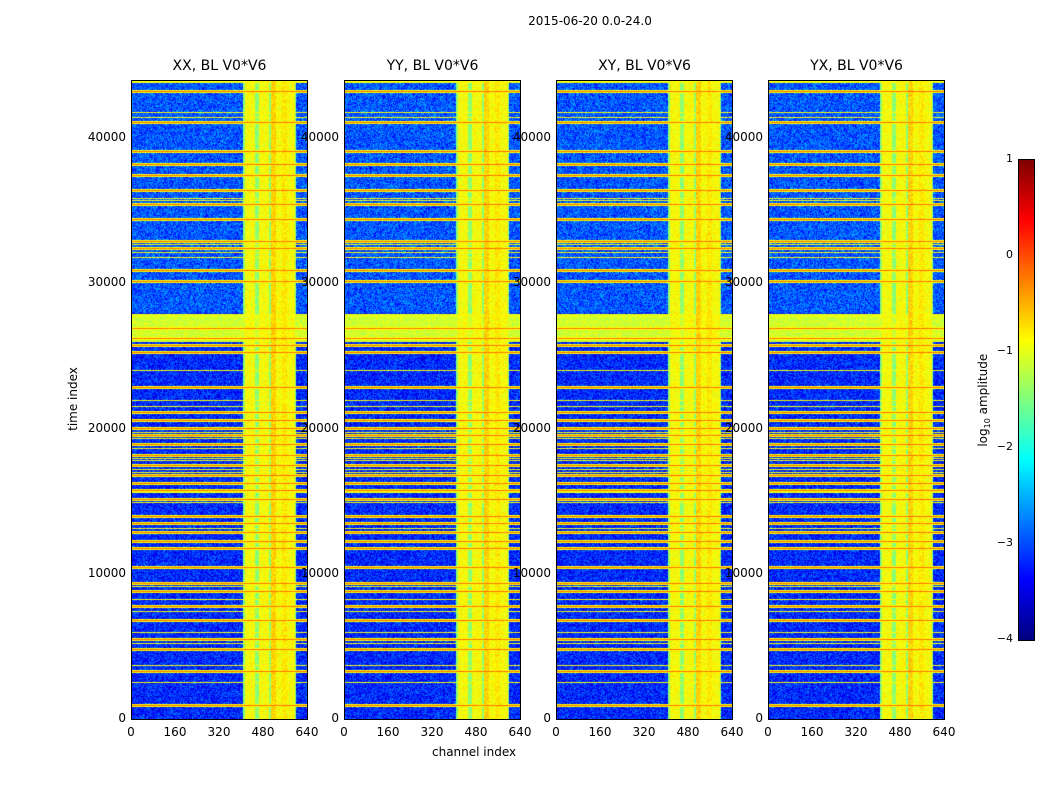  I want to click on figure-title: 2015-06-20 0.0-24.0, so click(590, 21).